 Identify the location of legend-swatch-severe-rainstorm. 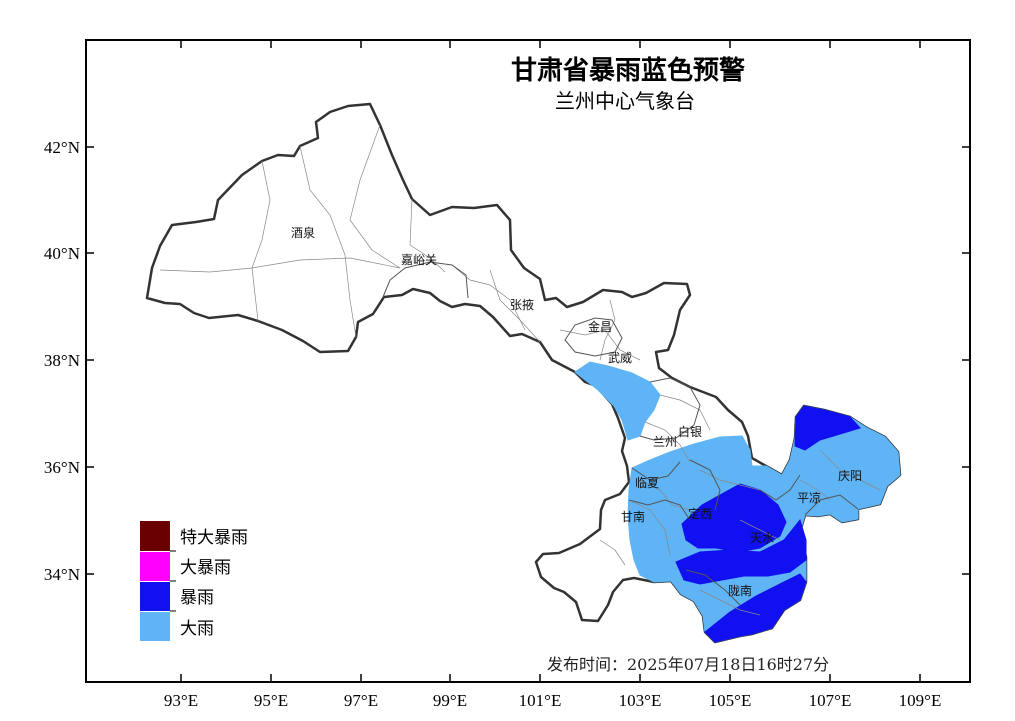
(155, 566).